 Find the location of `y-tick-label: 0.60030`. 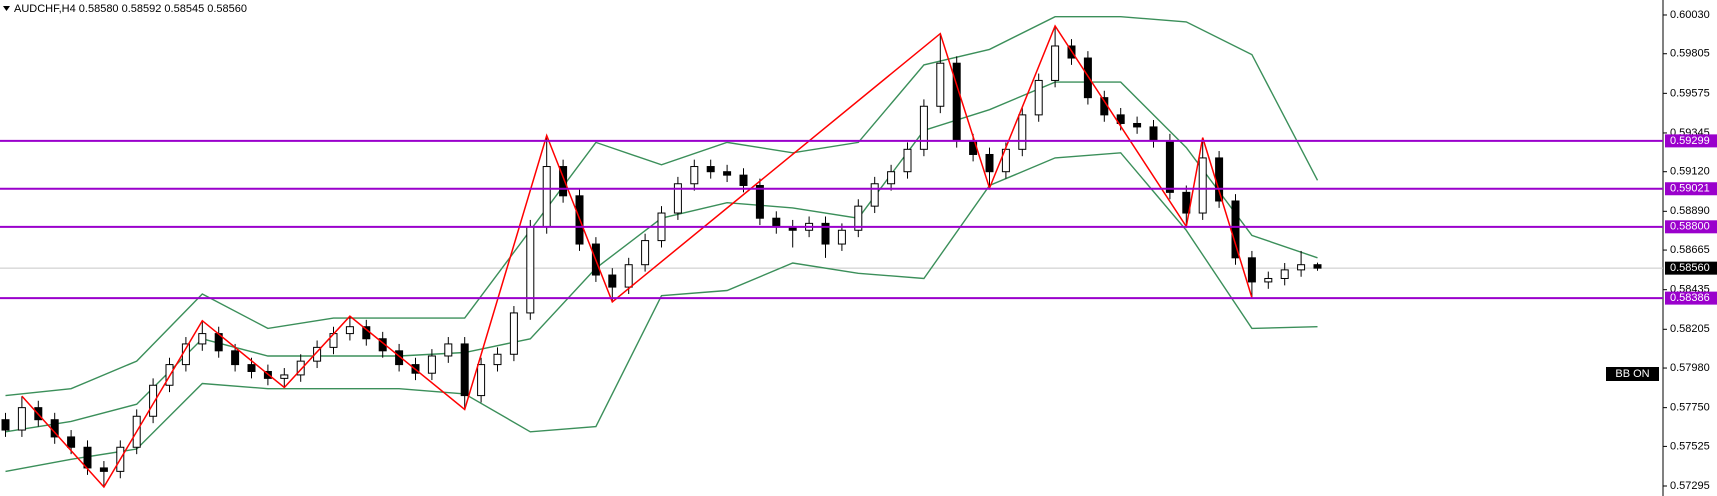

y-tick-label: 0.60030 is located at coordinates (1690, 15).